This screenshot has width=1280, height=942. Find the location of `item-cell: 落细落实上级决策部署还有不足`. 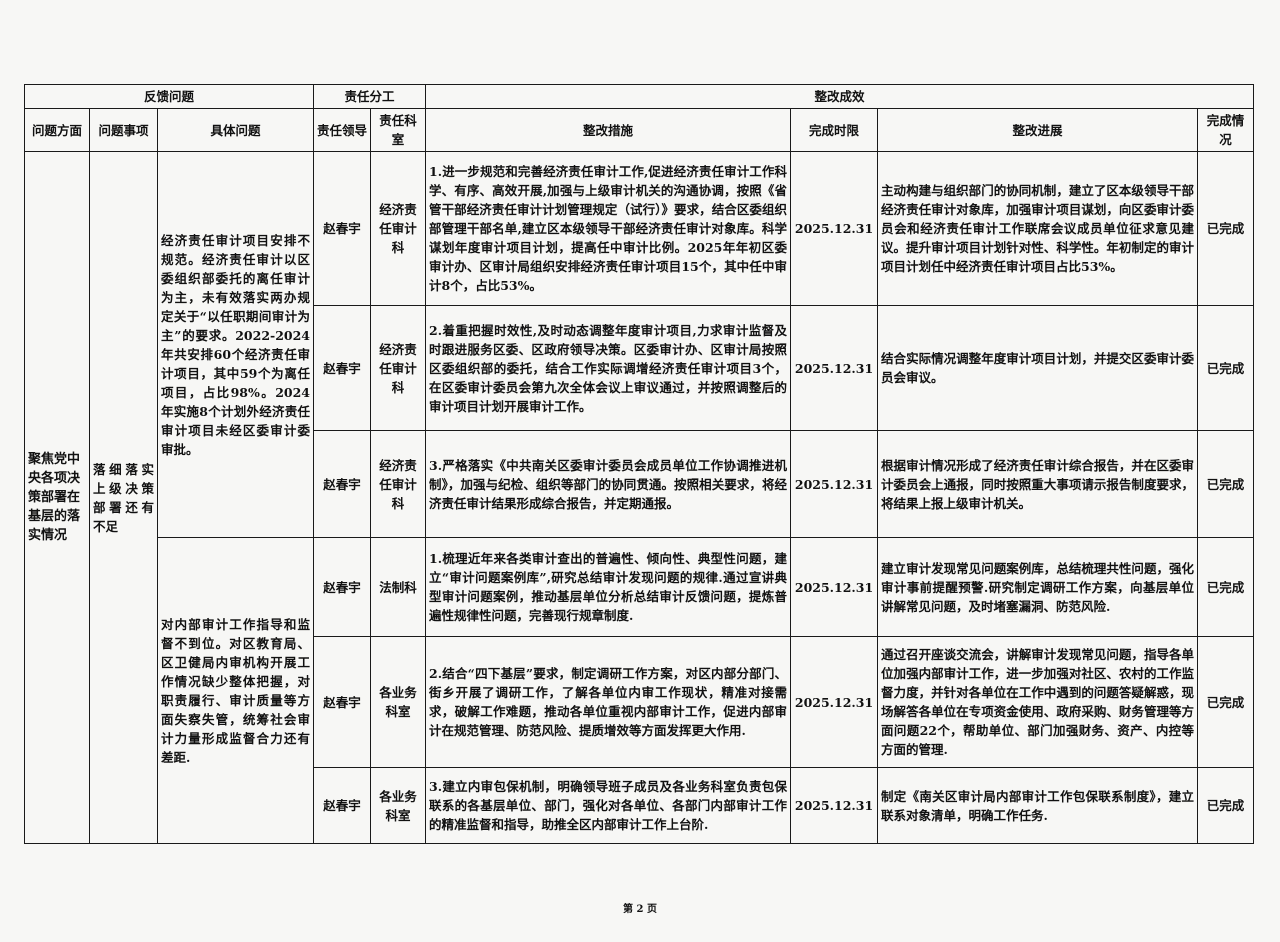

item-cell: 落细落实上级决策部署还有不足 is located at coordinates (123, 497).